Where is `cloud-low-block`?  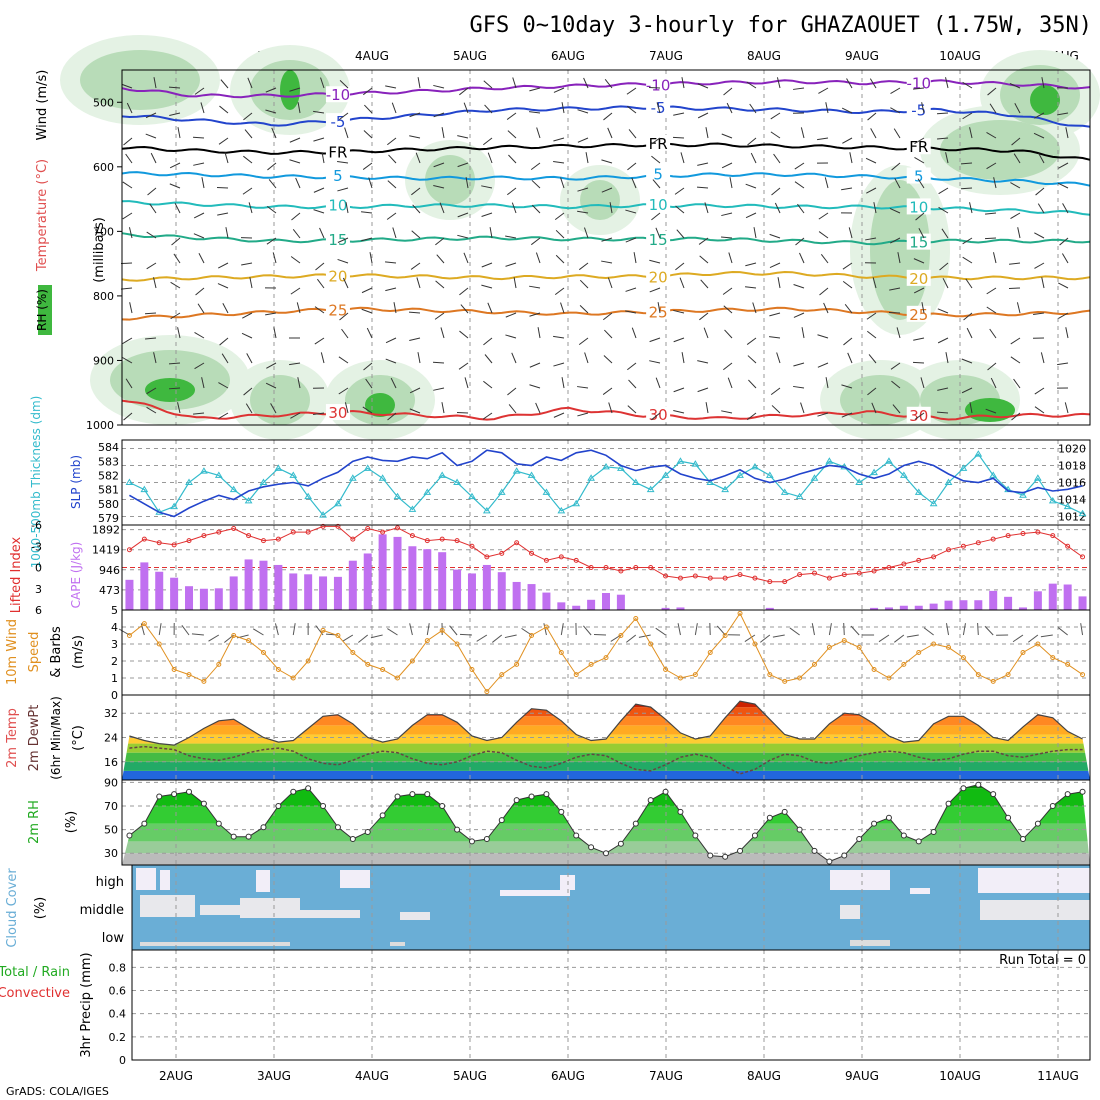
cloud-low-block is located at coordinates (215, 944).